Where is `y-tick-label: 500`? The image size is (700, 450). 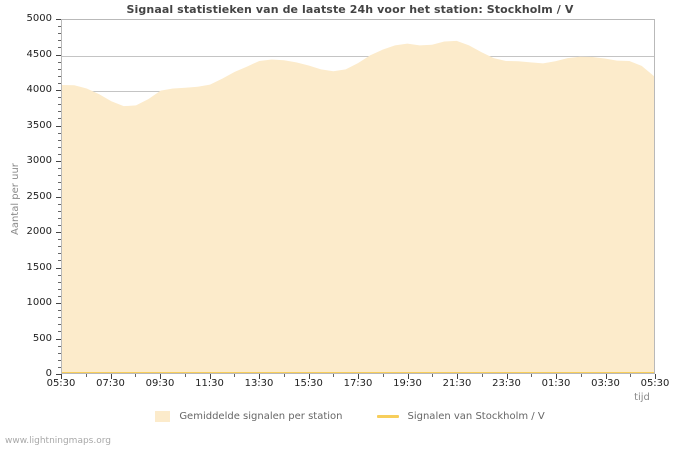 y-tick-label: 500 is located at coordinates (42, 338).